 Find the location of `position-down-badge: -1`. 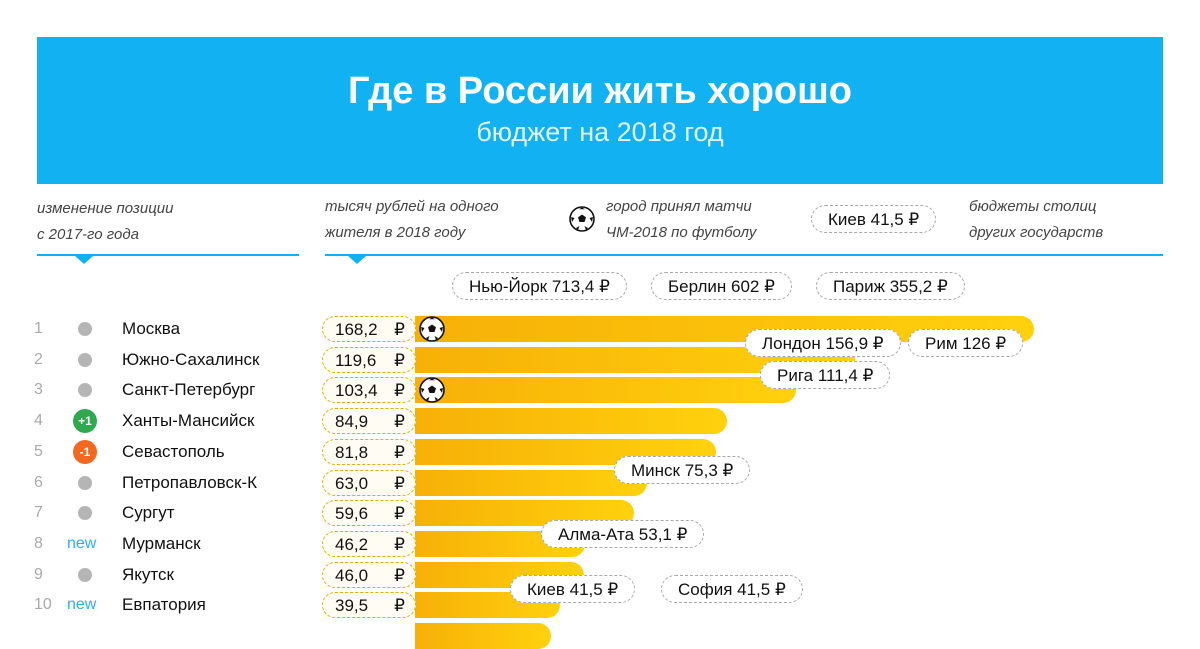

position-down-badge: -1 is located at coordinates (85, 451).